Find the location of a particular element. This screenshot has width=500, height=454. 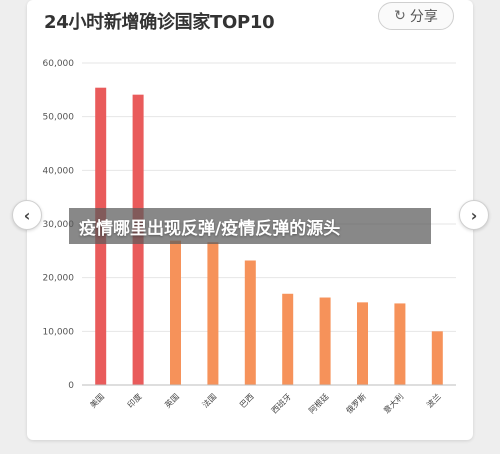

share-icon: ↻ is located at coordinates (400, 16).